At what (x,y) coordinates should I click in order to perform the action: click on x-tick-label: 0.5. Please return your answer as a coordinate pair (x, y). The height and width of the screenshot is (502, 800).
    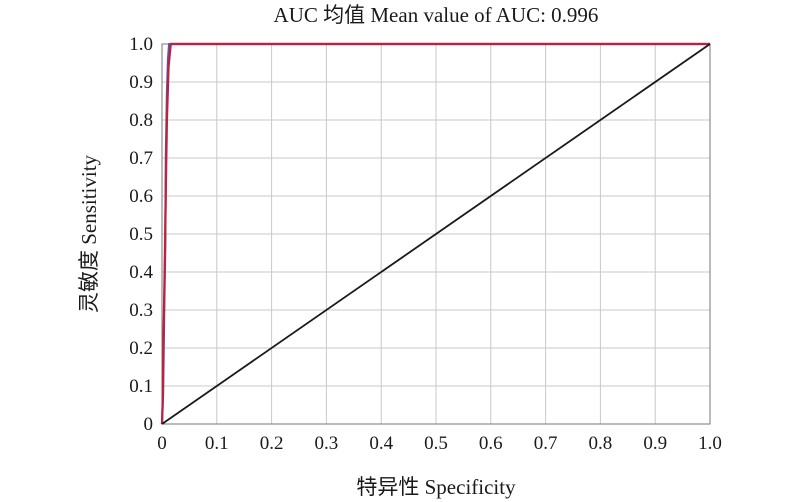
    Looking at the image, I should click on (436, 443).